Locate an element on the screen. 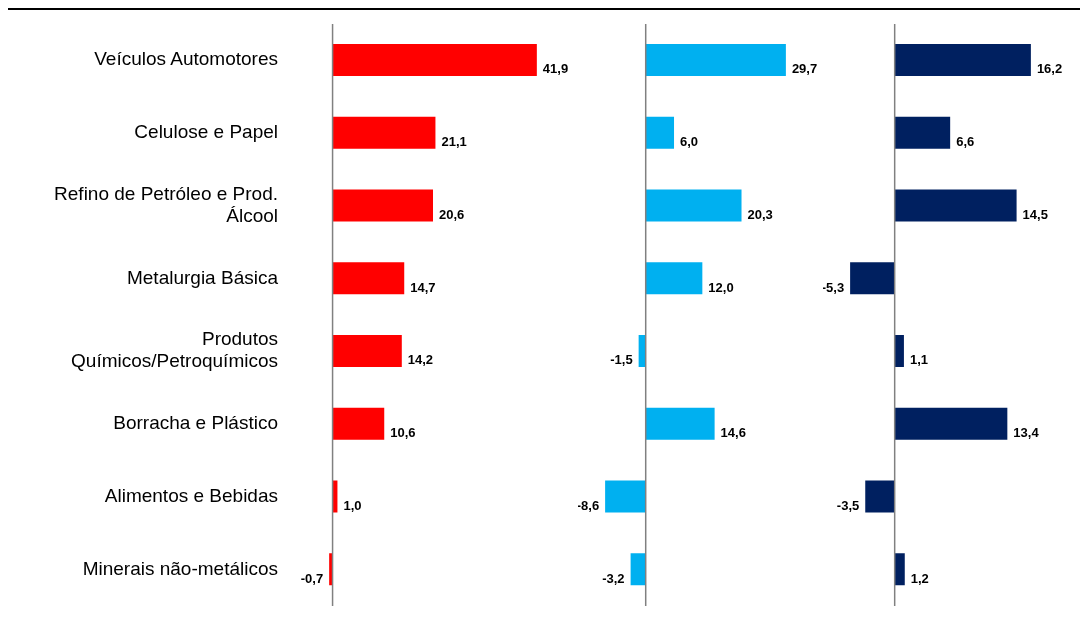  data-label: 21,1 is located at coordinates (454, 142).